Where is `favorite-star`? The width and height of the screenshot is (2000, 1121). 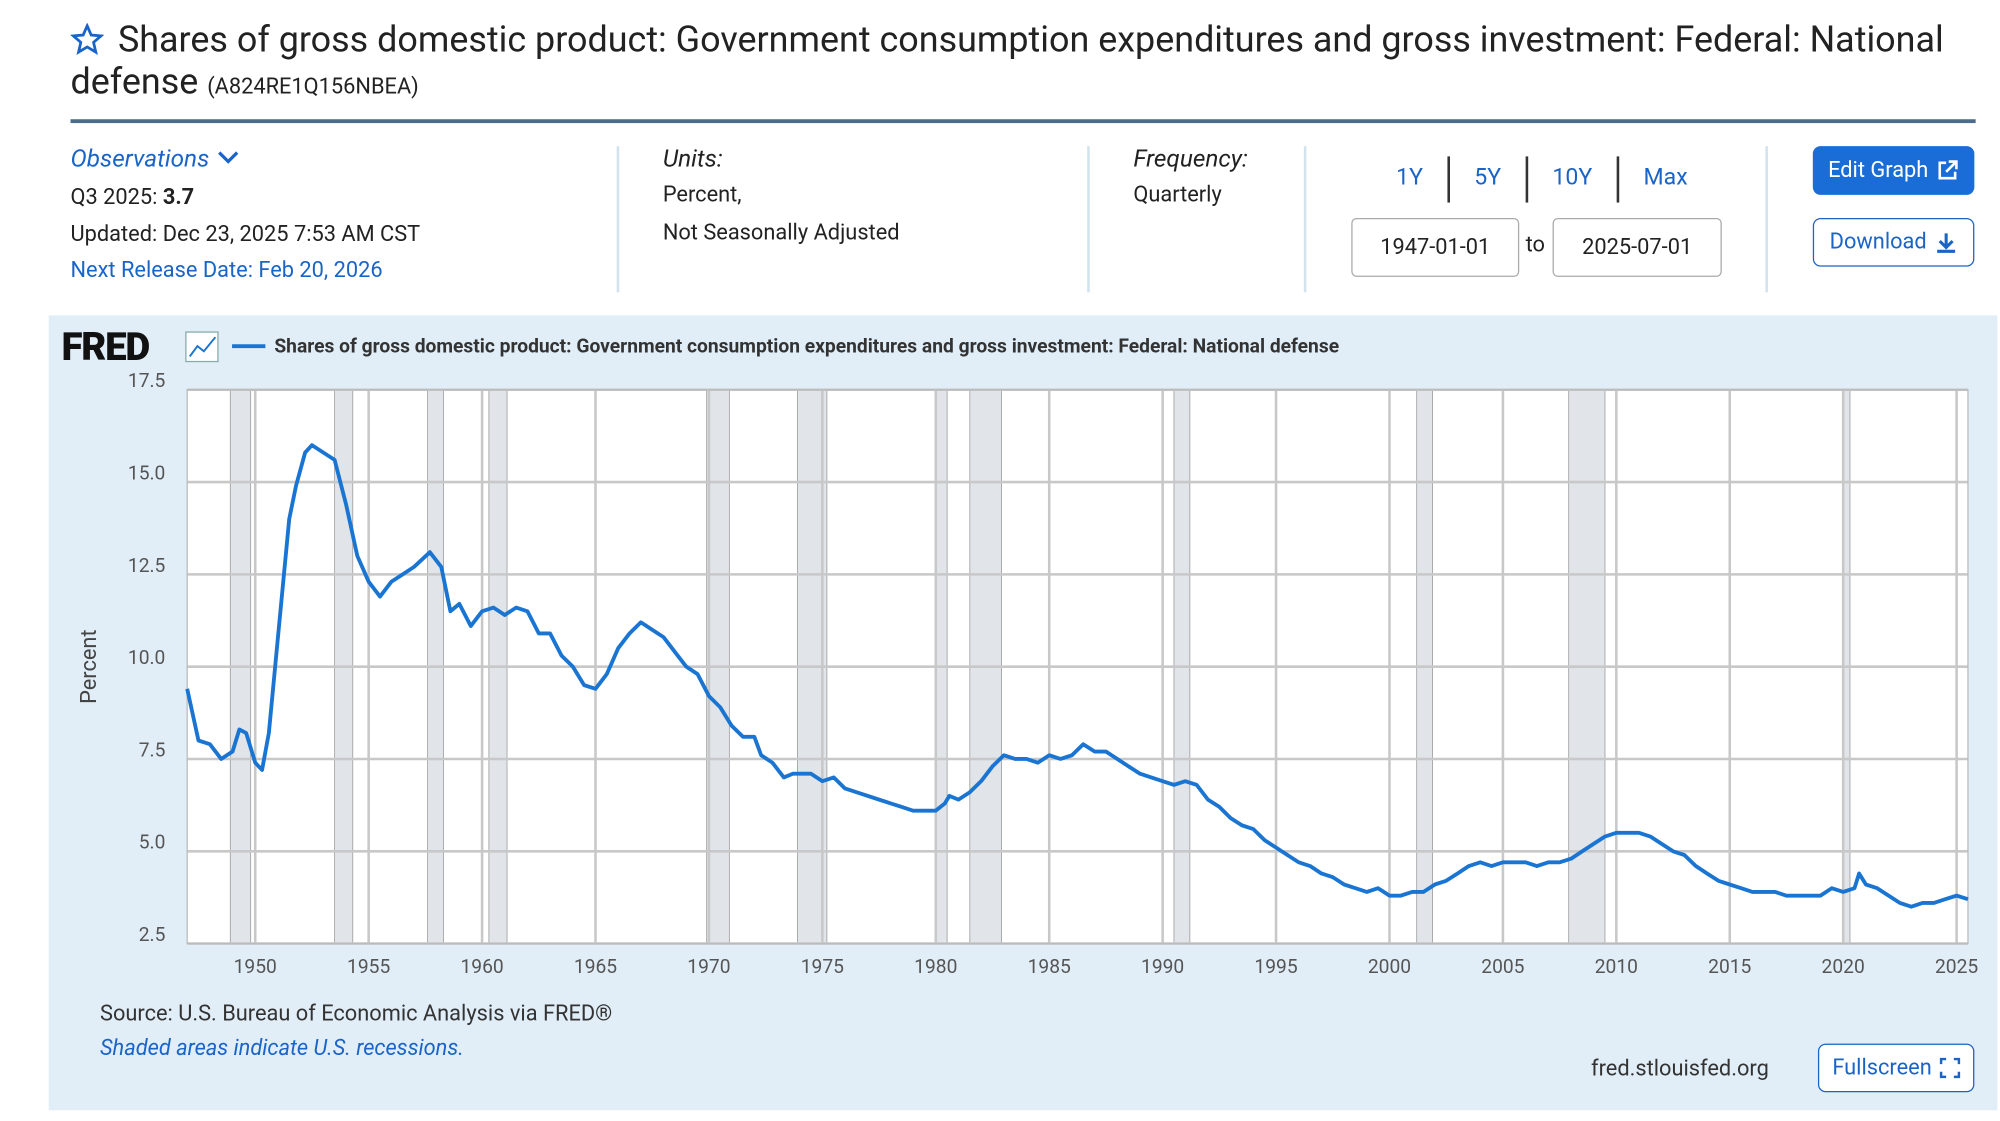
favorite-star is located at coordinates (87, 39).